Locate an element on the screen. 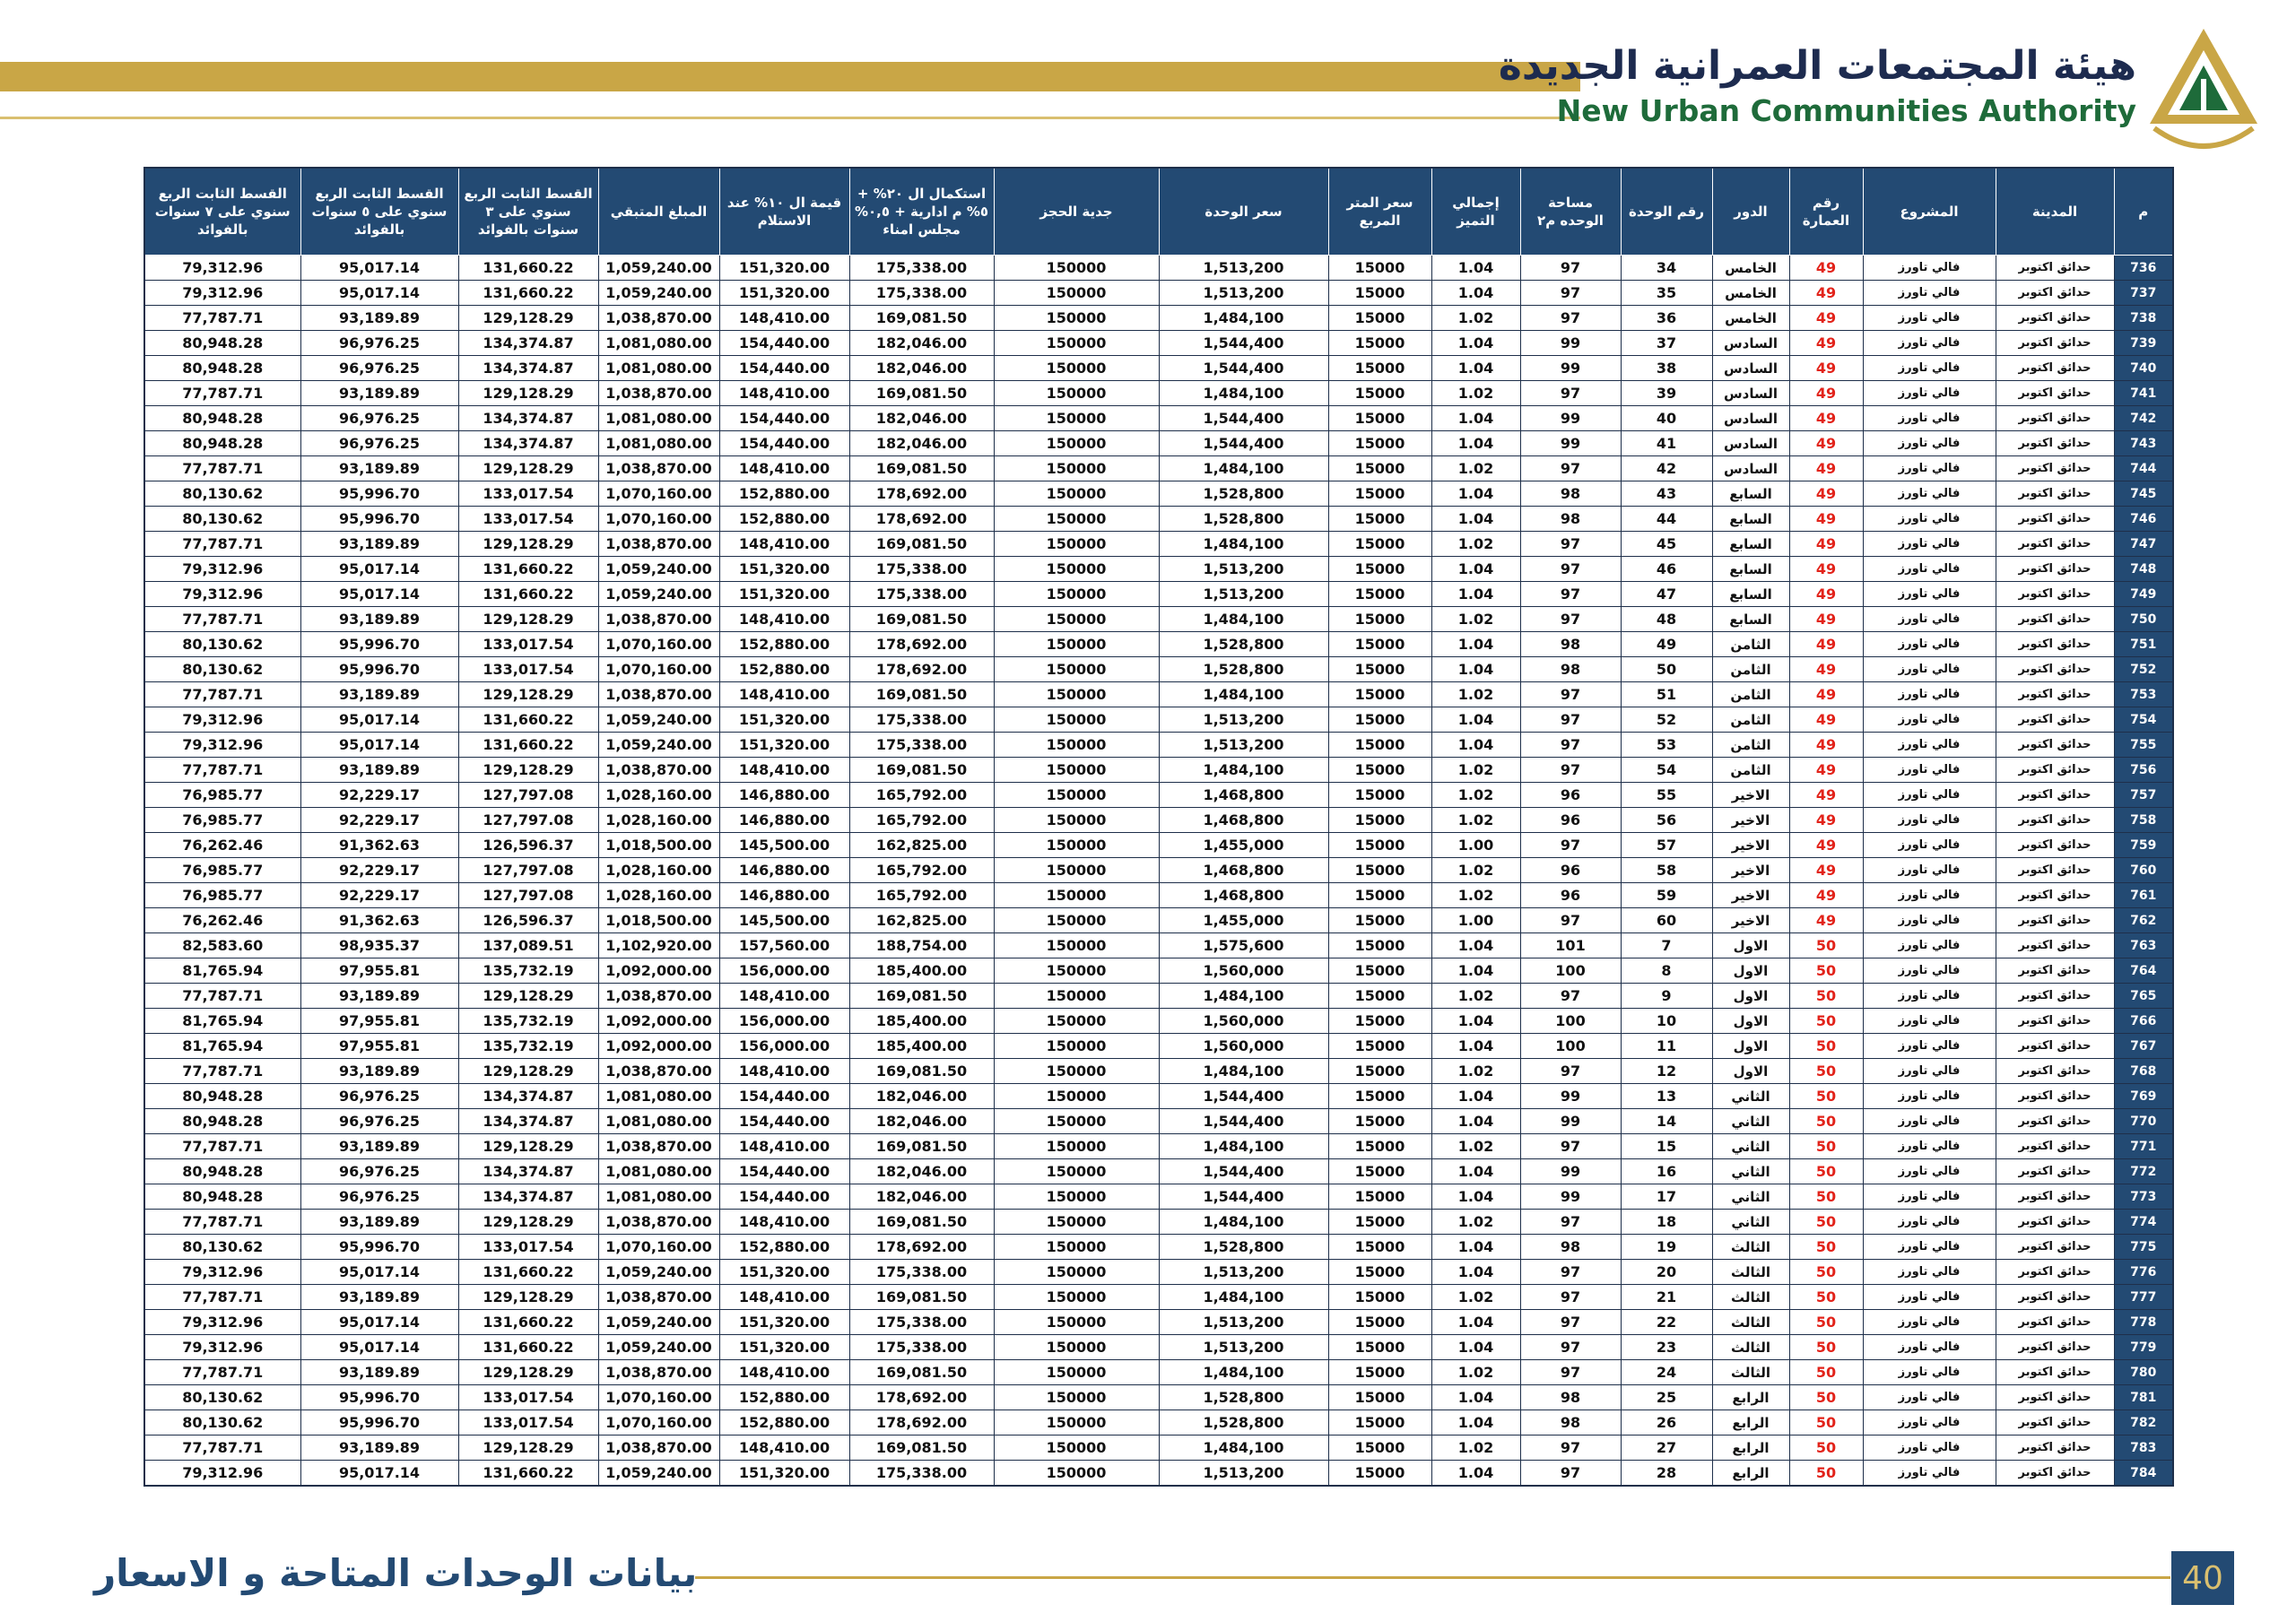  table-cell: 39 is located at coordinates (1666, 393).